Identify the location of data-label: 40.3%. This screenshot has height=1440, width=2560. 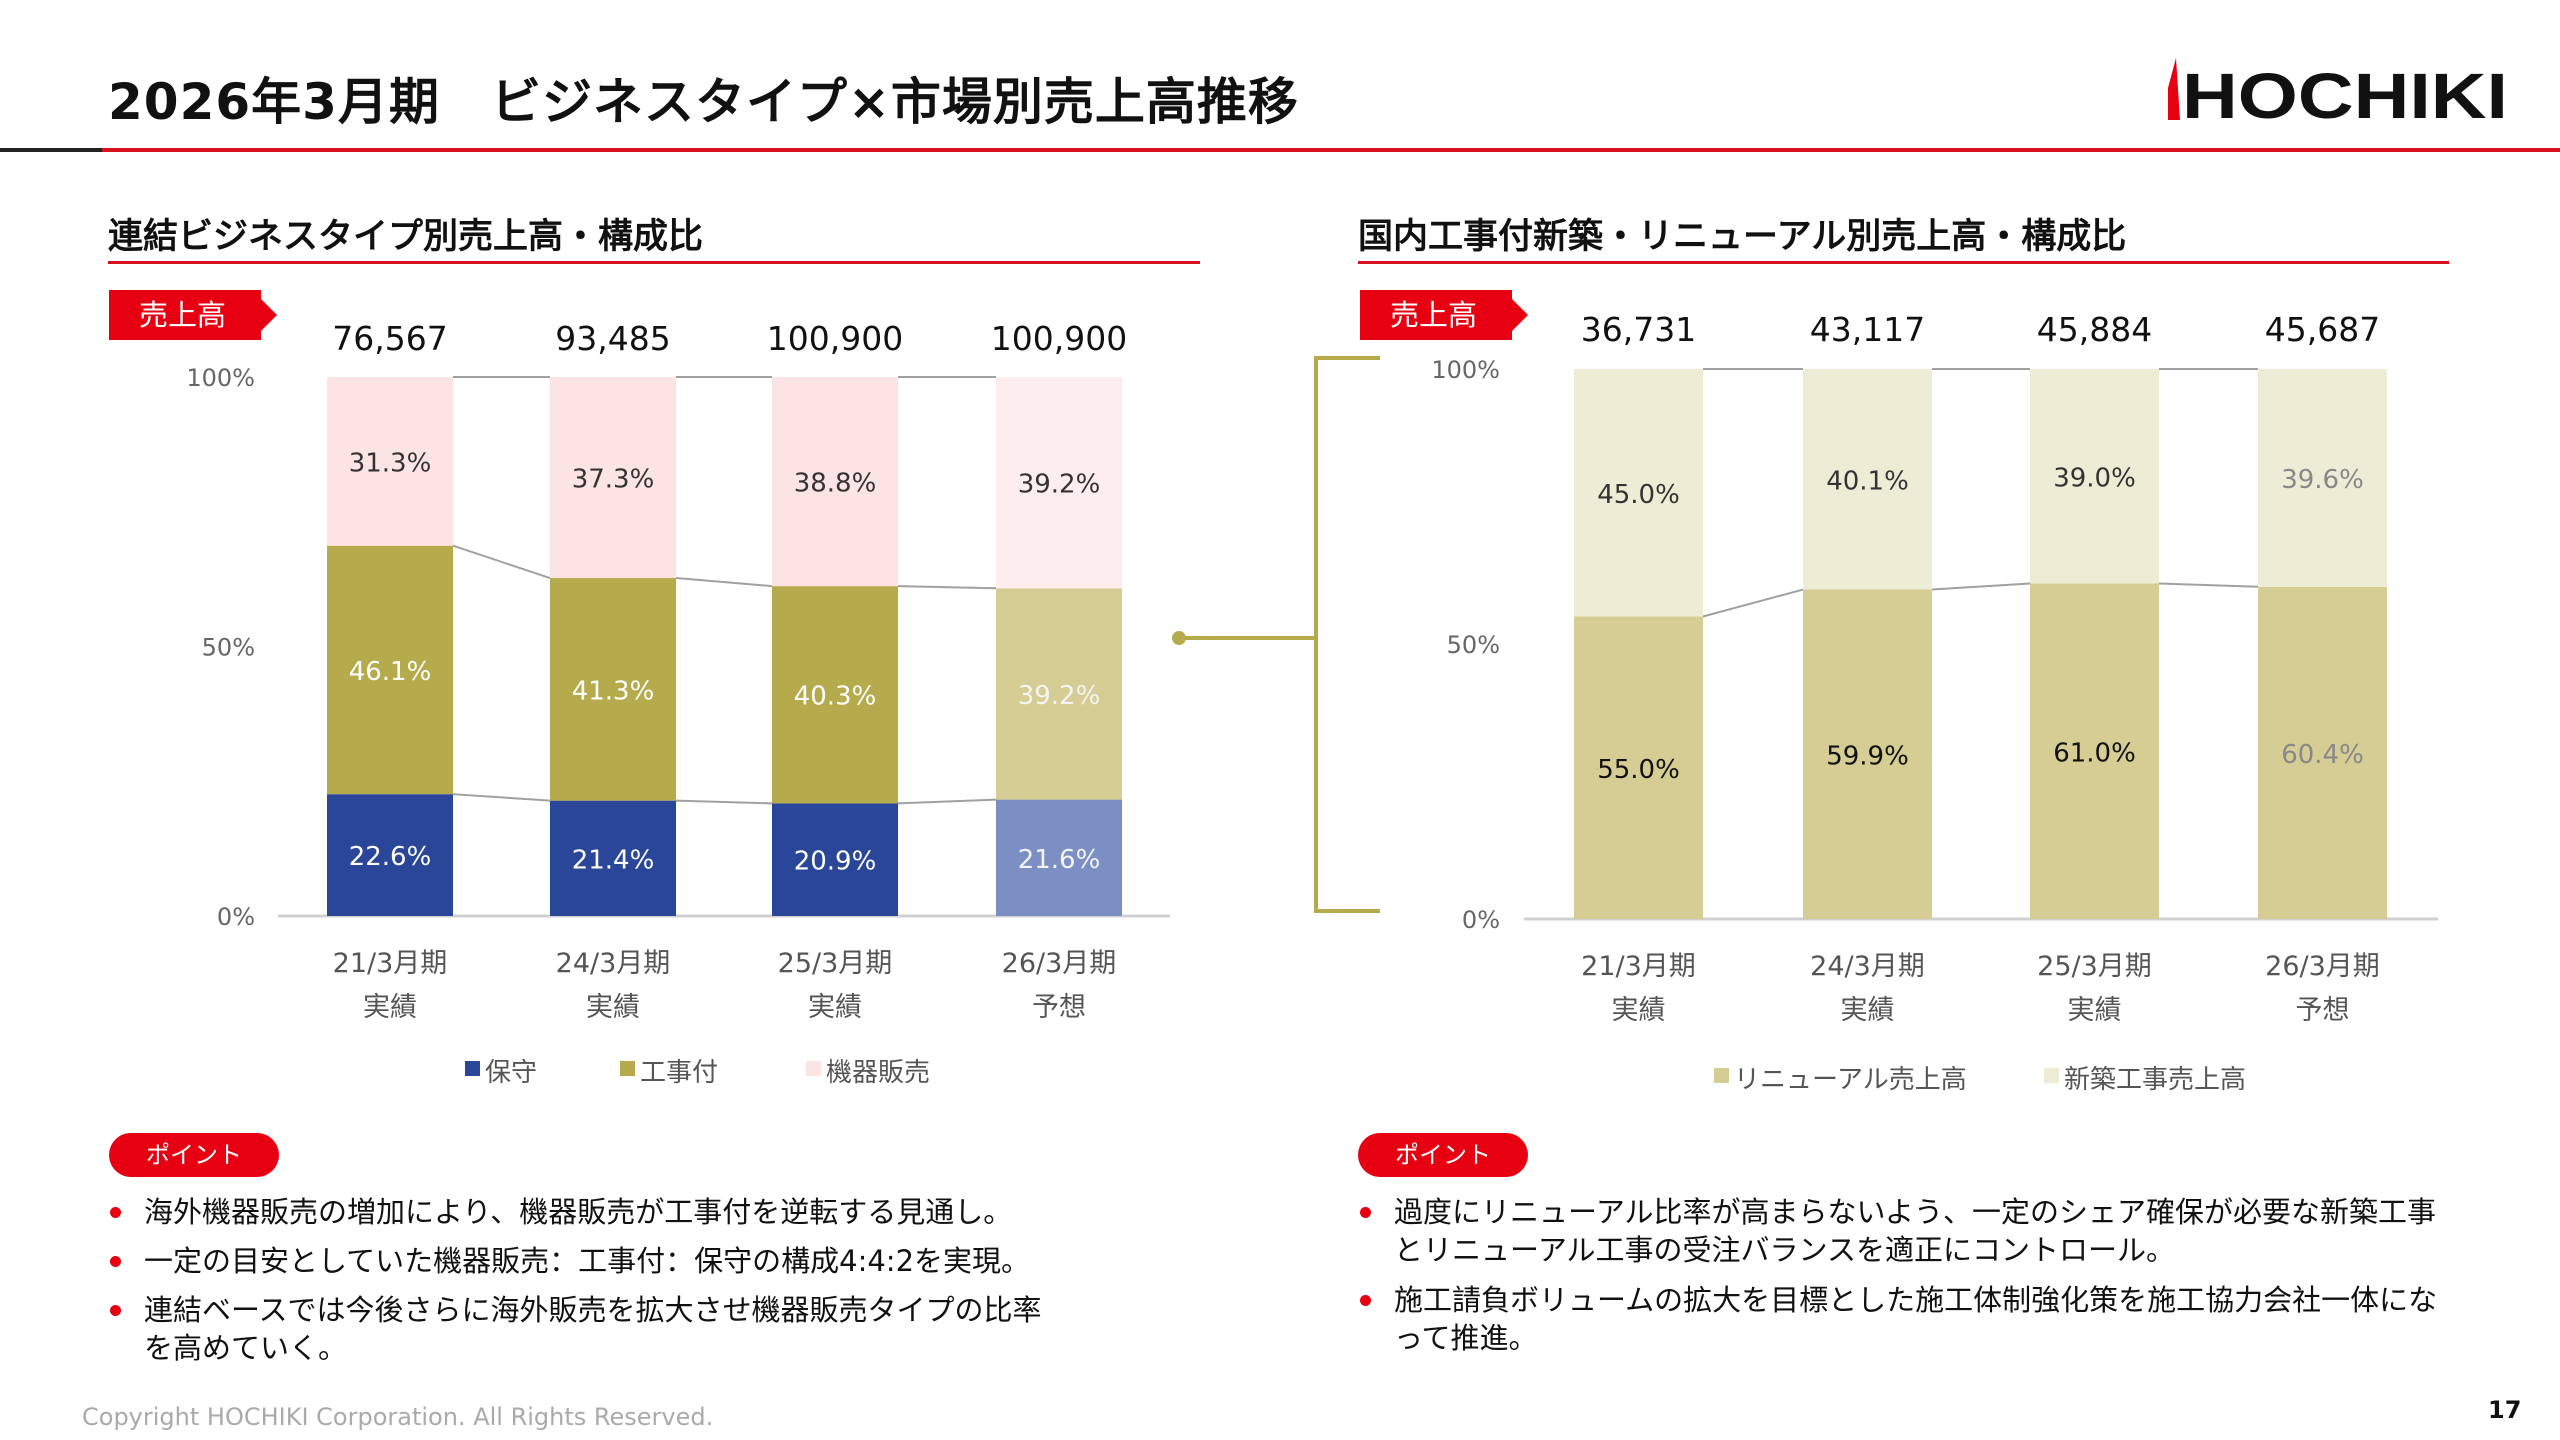
(835, 697).